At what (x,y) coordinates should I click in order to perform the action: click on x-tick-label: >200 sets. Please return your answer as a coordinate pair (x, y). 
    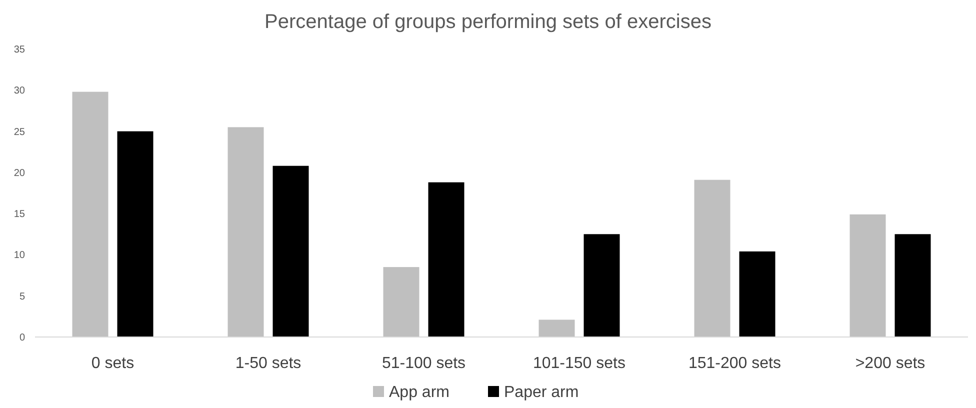
    Looking at the image, I should click on (890, 363).